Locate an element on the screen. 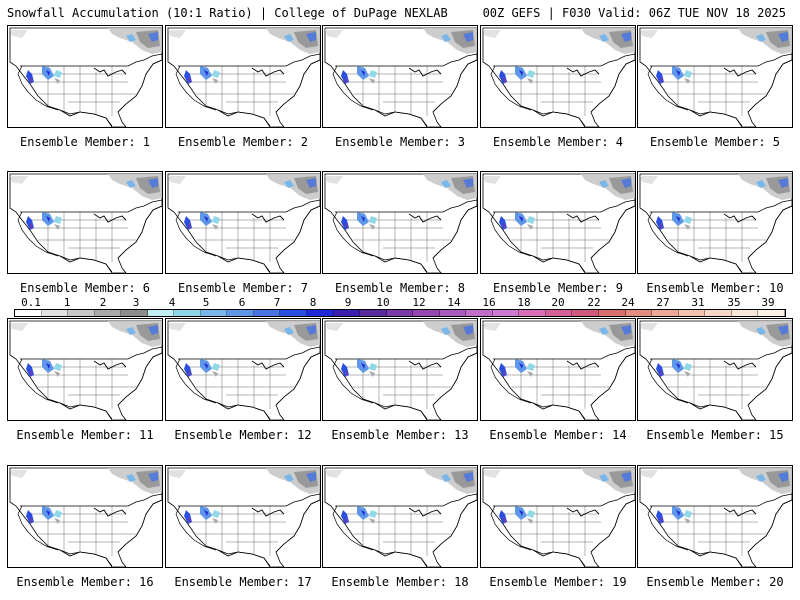 The width and height of the screenshot is (800, 600). ensemble-member-label: Ensemble Member: 2 is located at coordinates (243, 142).